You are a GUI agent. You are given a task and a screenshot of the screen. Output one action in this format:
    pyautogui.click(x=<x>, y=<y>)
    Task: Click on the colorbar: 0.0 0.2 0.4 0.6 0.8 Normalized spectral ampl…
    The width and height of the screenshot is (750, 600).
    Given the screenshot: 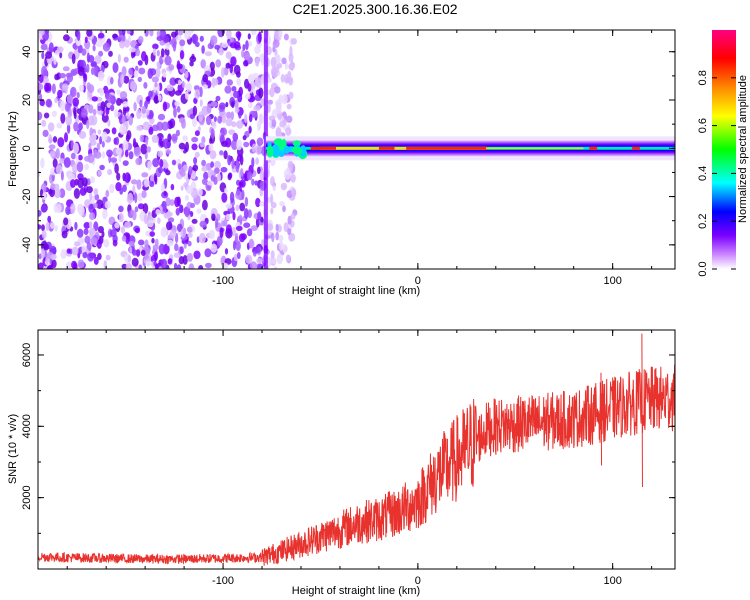 What is the action you would take?
    pyautogui.click(x=723, y=153)
    